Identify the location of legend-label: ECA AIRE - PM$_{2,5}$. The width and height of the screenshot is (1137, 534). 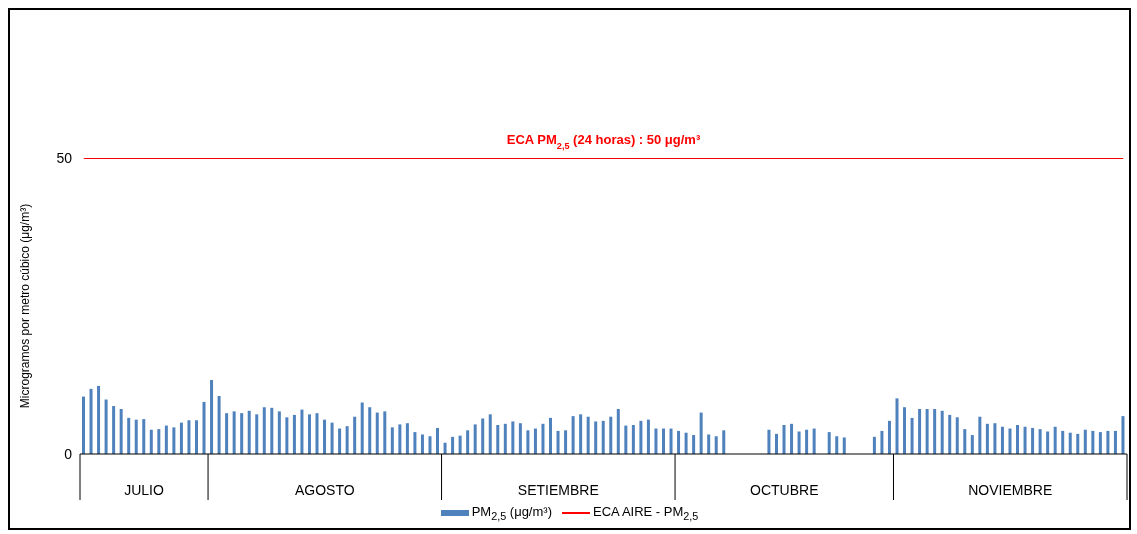
(645, 513).